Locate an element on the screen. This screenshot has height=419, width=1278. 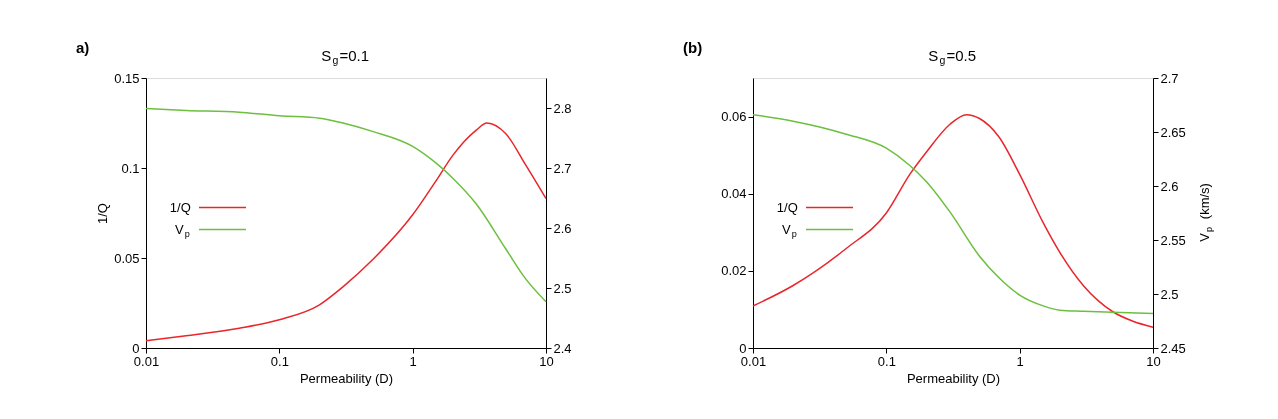
y-tick-label: 0.05 is located at coordinates (127, 258).